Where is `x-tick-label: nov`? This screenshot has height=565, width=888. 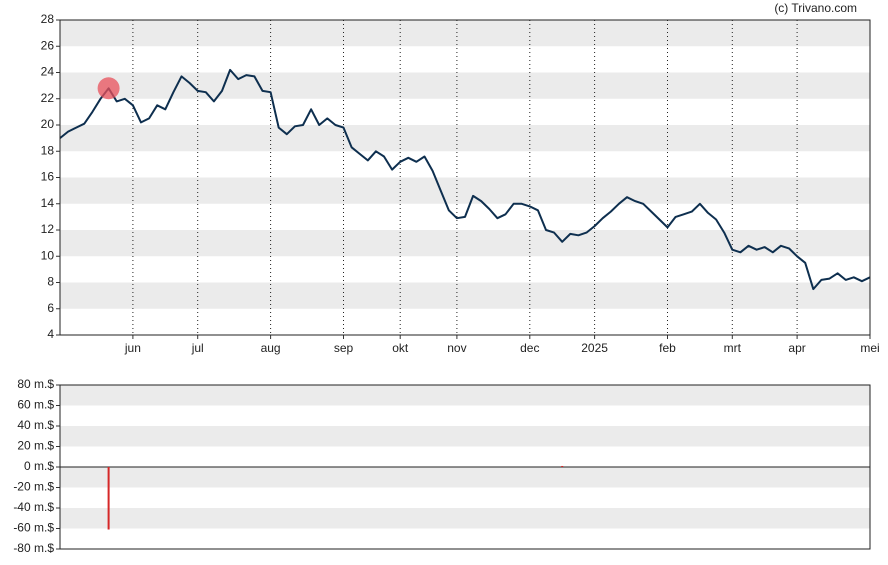 x-tick-label: nov is located at coordinates (456, 348).